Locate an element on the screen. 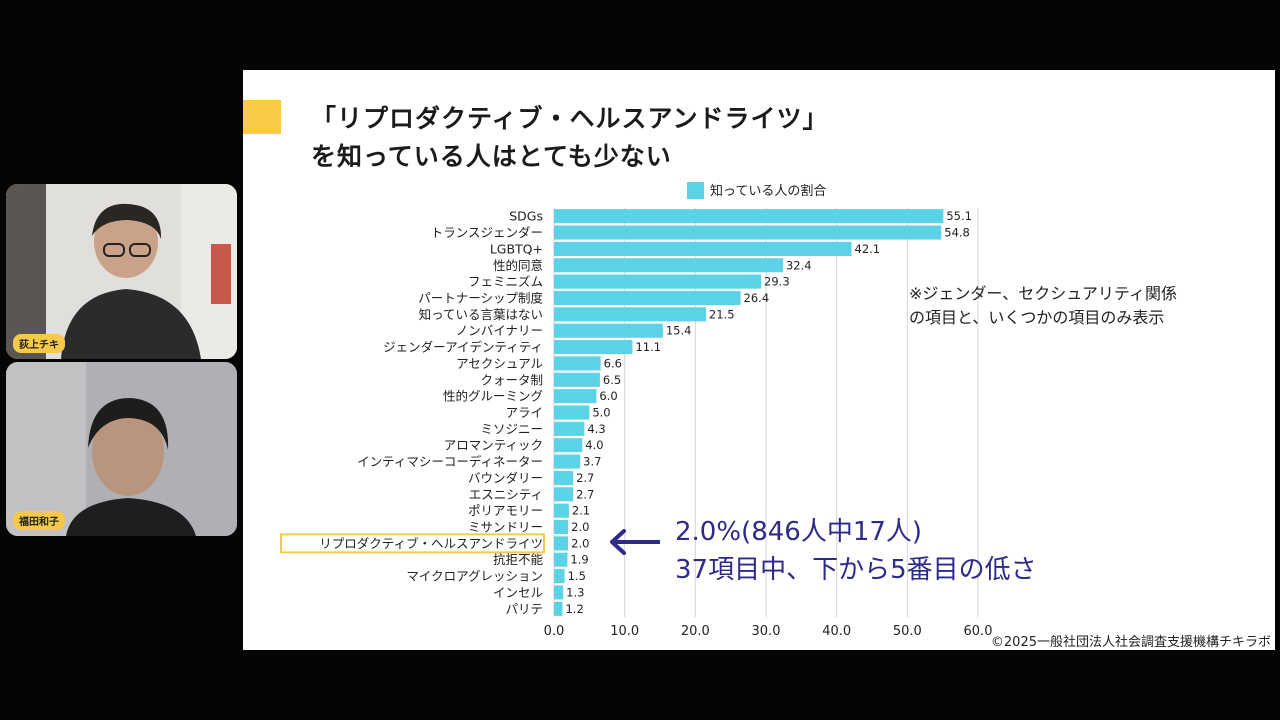  category-label: パートナーシップ制度 is located at coordinates (480, 297).